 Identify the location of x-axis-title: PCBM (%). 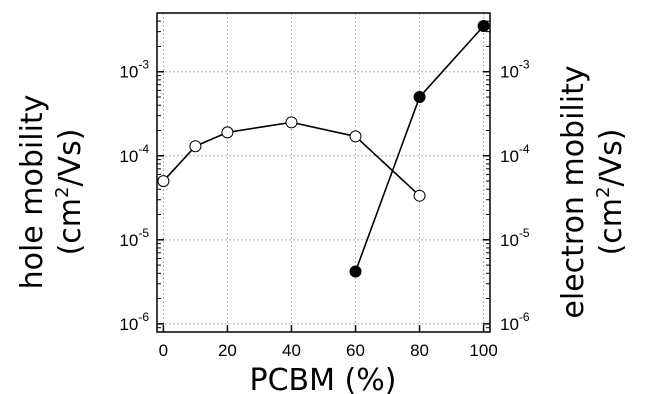
(323, 378).